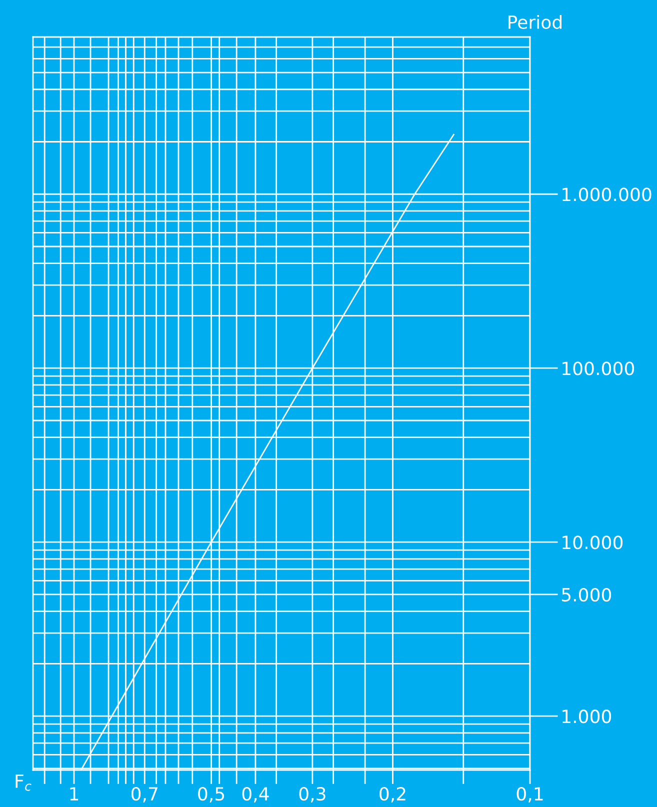 This screenshot has height=807, width=657. Describe the element at coordinates (587, 717) in the screenshot. I see `y-tick-label: 1.000` at that location.